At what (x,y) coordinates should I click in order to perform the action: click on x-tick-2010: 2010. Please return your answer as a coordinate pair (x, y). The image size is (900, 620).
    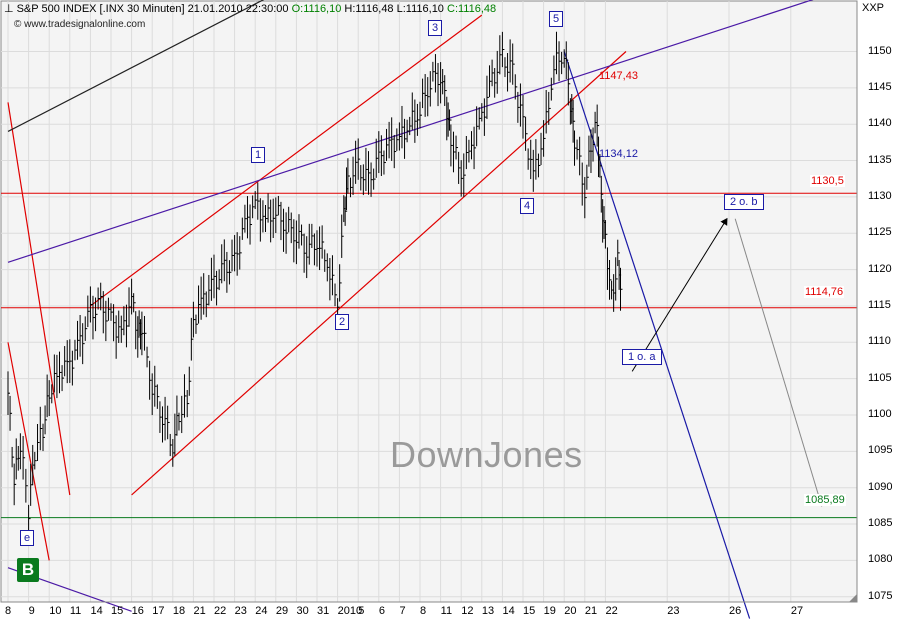
    Looking at the image, I should click on (348, 611).